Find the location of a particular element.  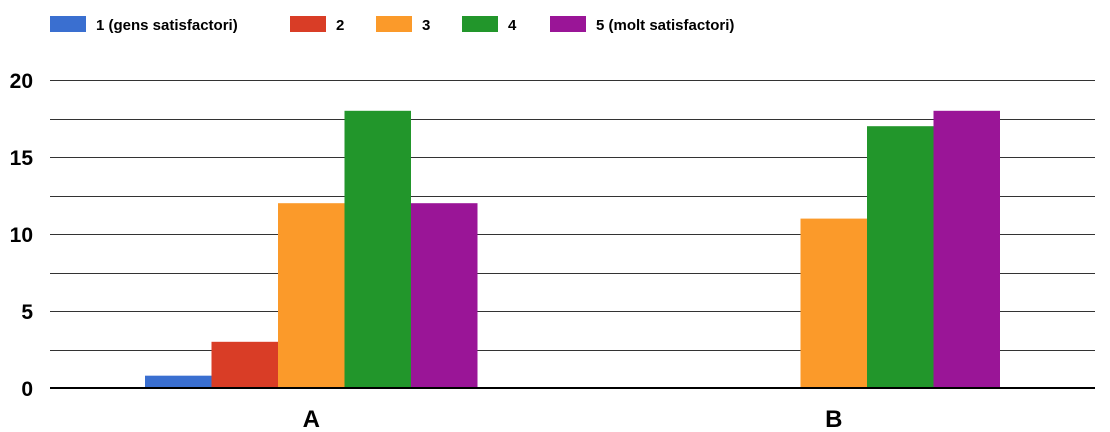

y-tick-label: 0 is located at coordinates (27, 389).